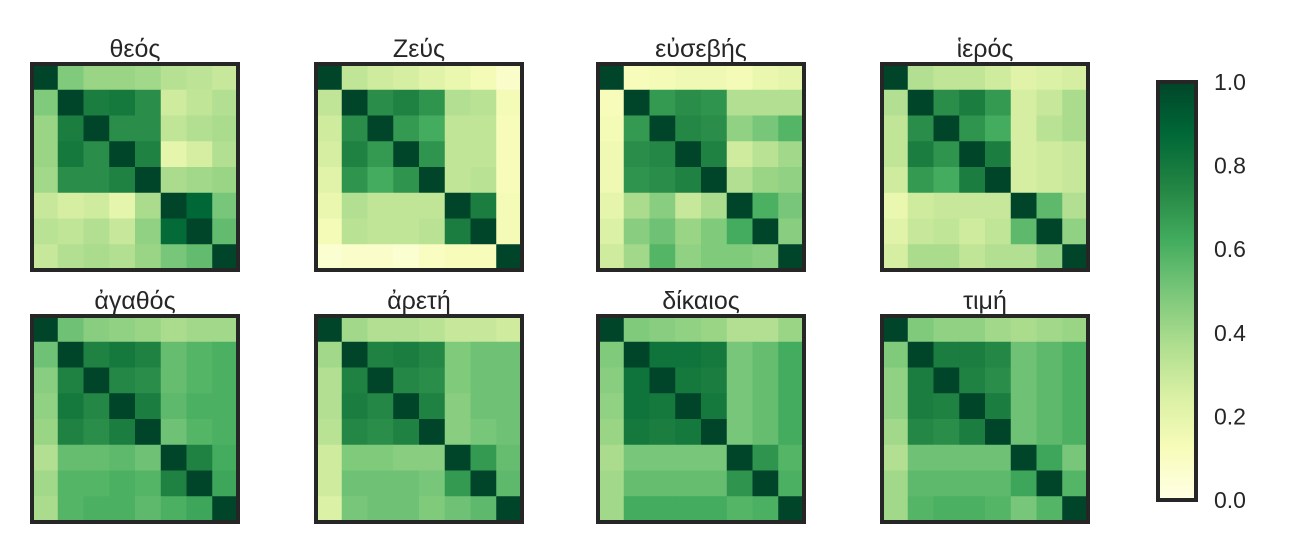 The image size is (1289, 555). I want to click on panel-1: θεός, so click(135, 153).